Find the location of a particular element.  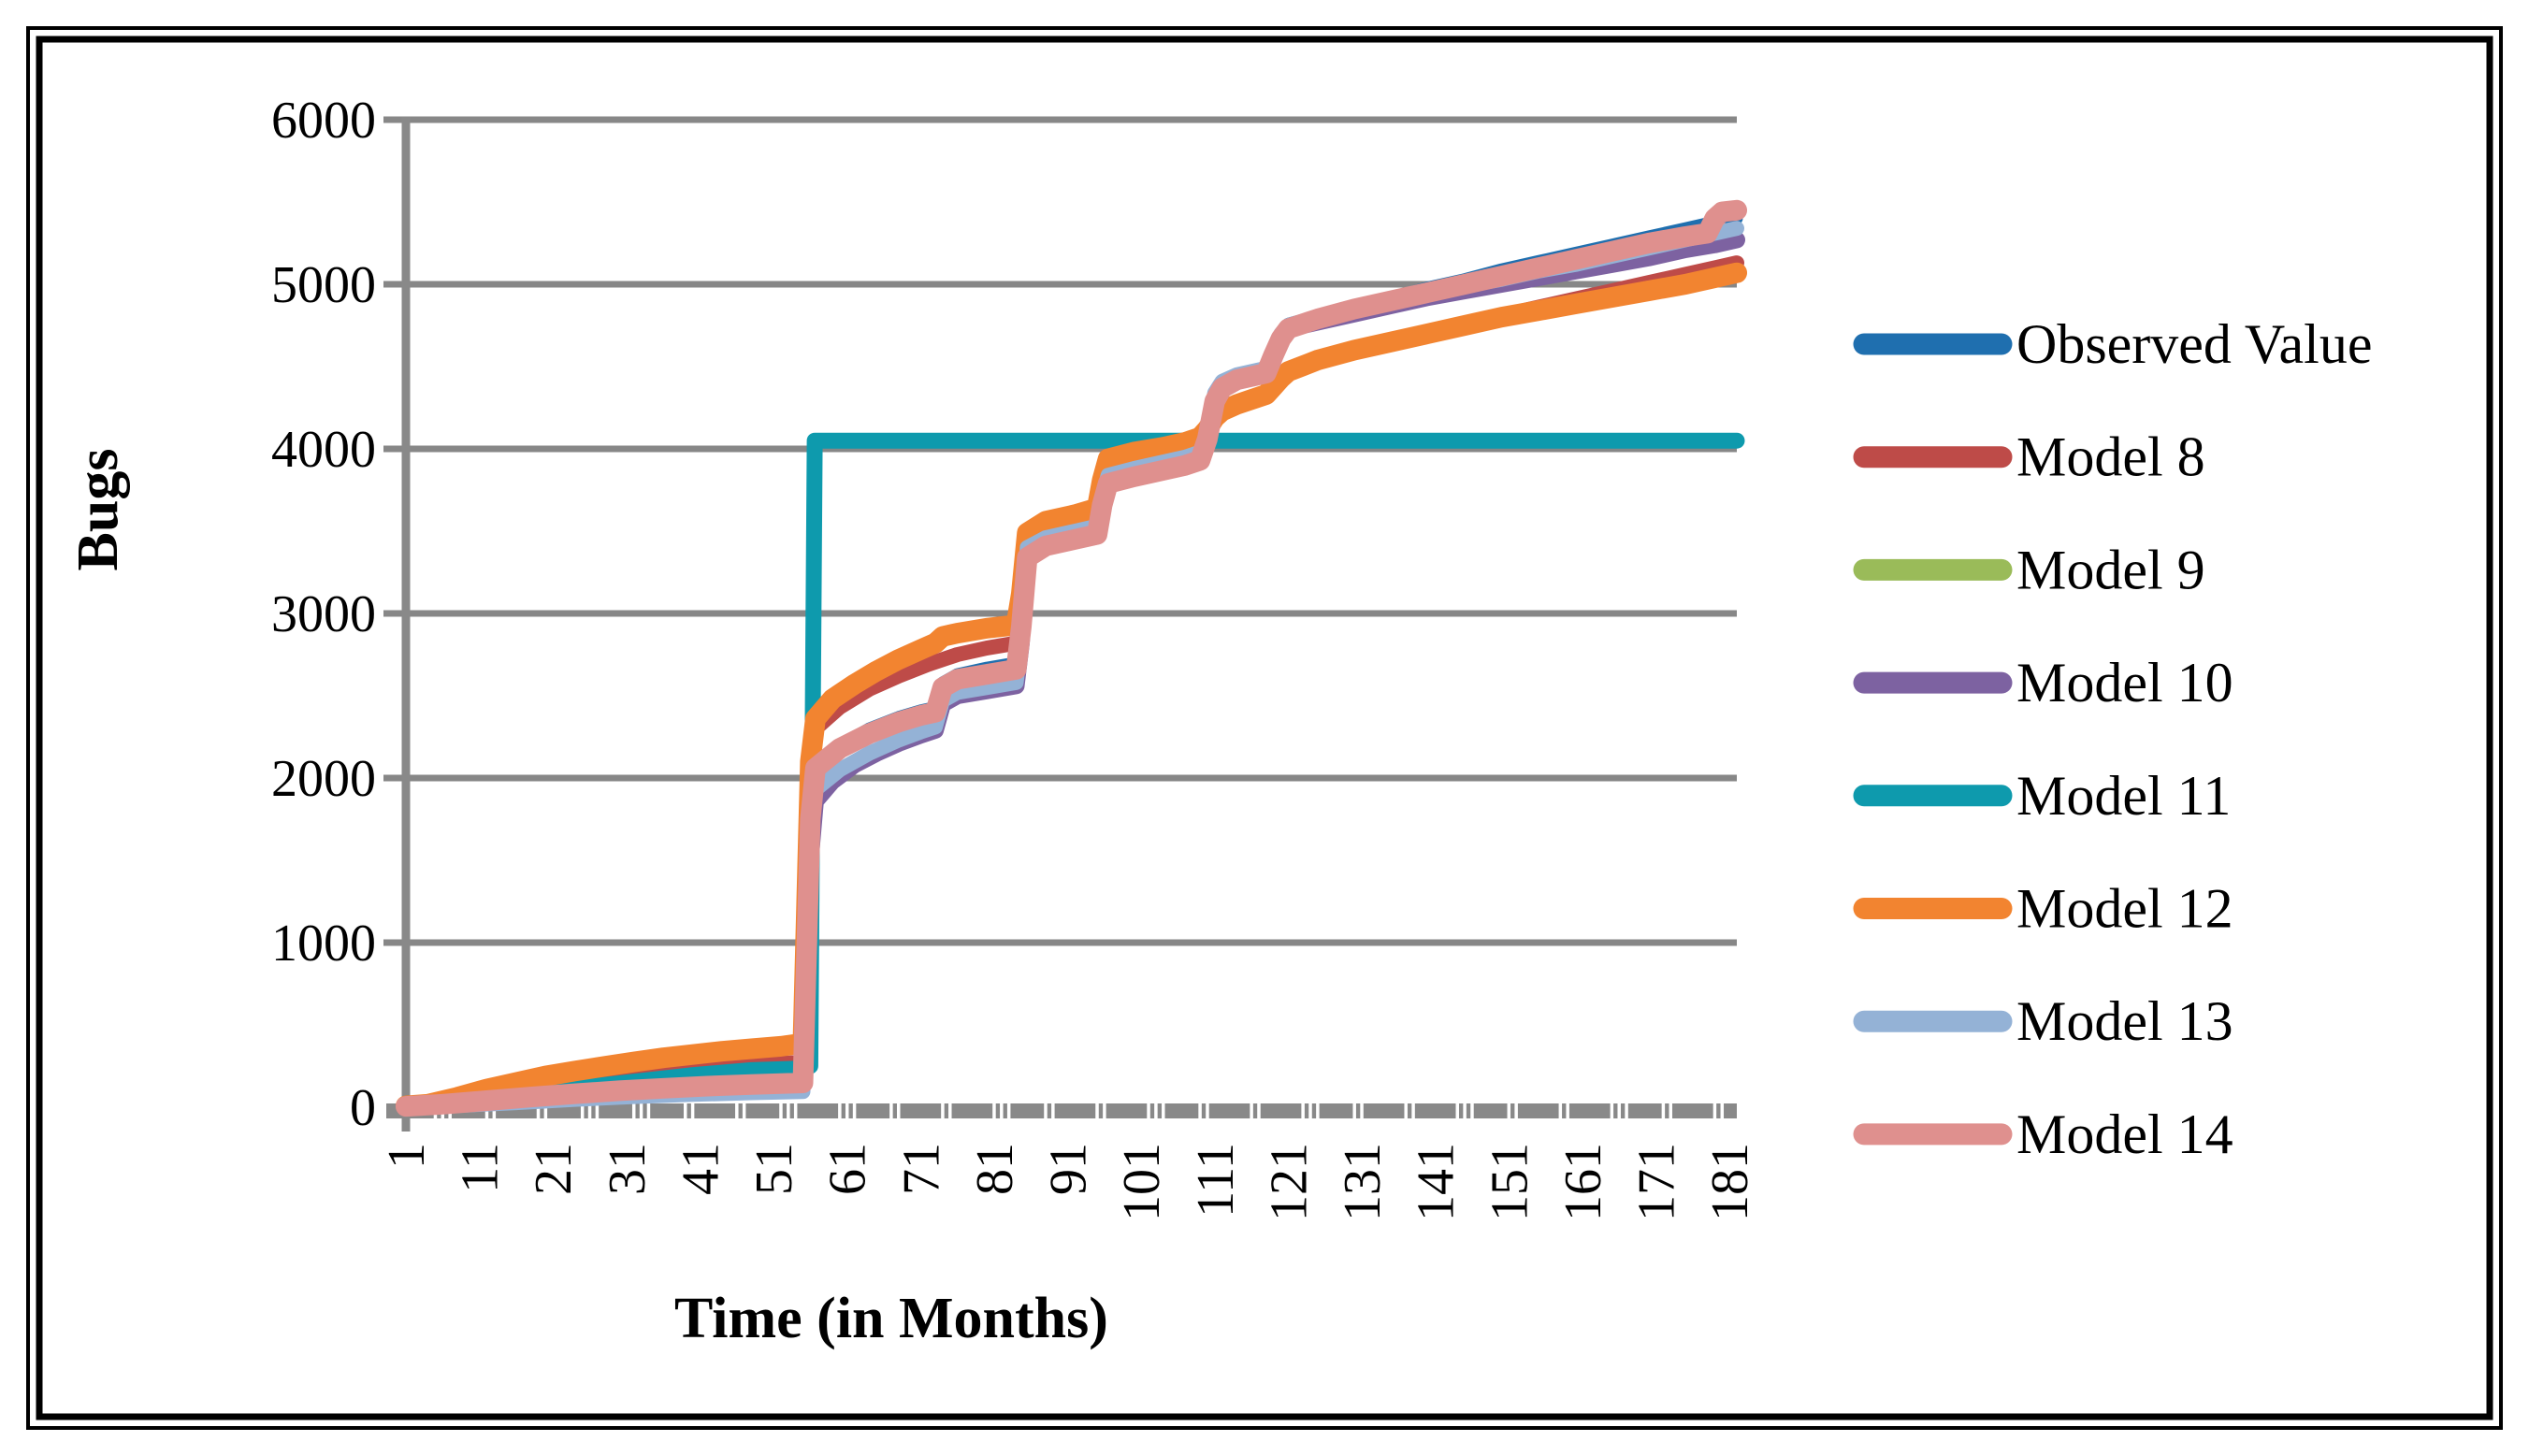

legend-item-observed-value: Observed Value is located at coordinates (2112, 344).